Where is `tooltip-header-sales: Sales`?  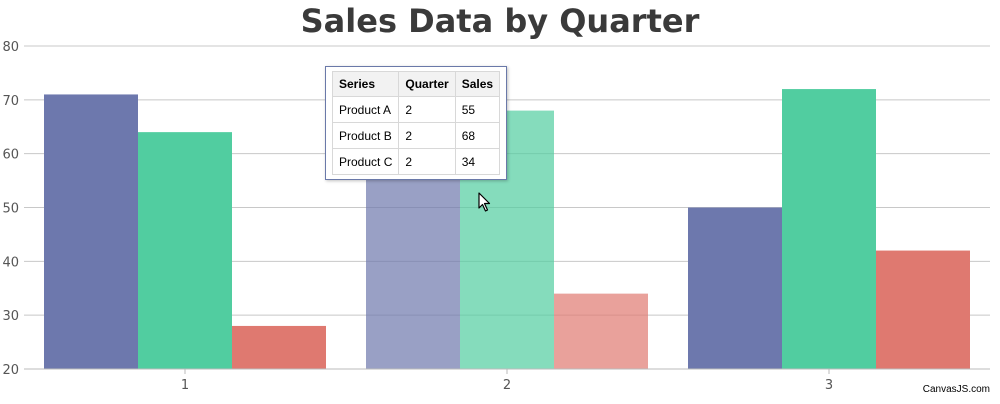 tooltip-header-sales: Sales is located at coordinates (477, 84).